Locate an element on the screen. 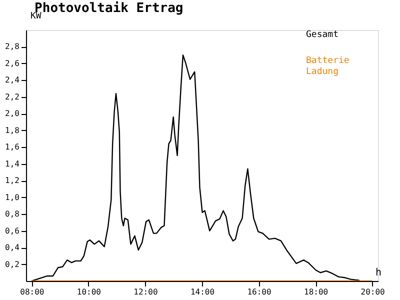 The height and width of the screenshot is (300, 400). x-tick-label: 14:00 is located at coordinates (202, 292).